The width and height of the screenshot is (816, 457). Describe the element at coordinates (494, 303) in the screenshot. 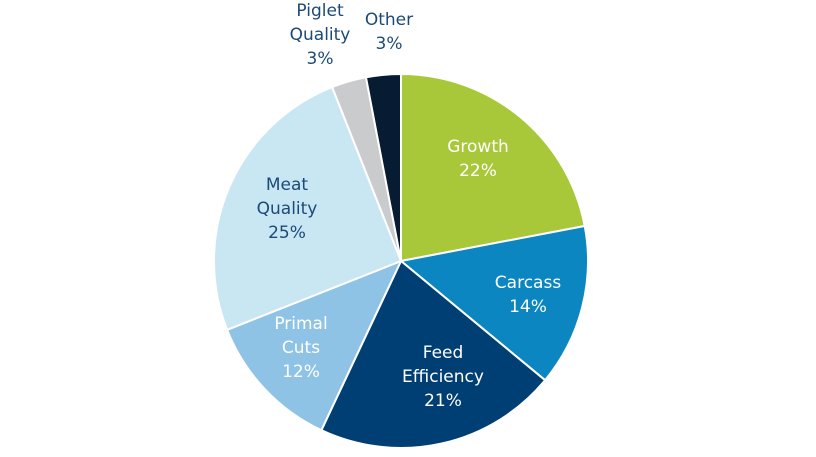

I see `pie-slice-carcass` at that location.